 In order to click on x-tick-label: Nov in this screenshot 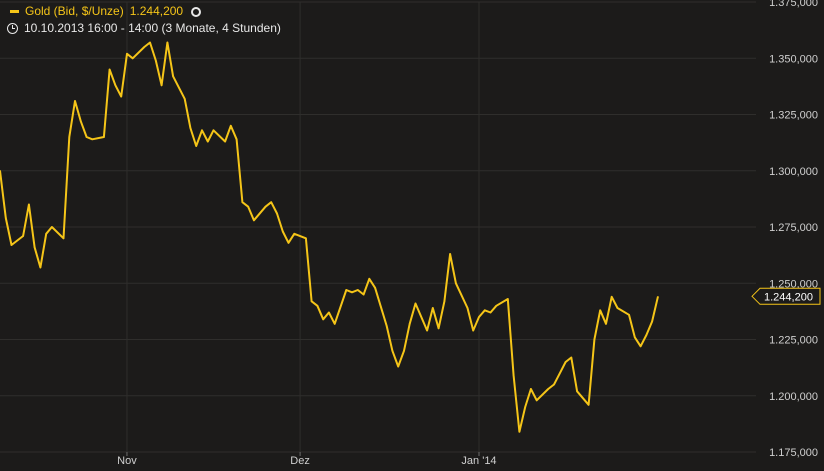, I will do `click(127, 461)`.